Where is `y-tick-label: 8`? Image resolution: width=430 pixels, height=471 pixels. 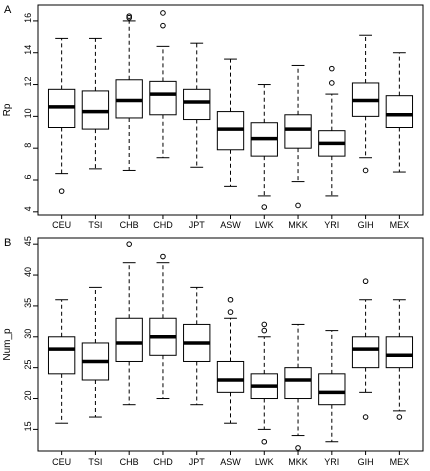
y-tick-label: 8 is located at coordinates (28, 145).